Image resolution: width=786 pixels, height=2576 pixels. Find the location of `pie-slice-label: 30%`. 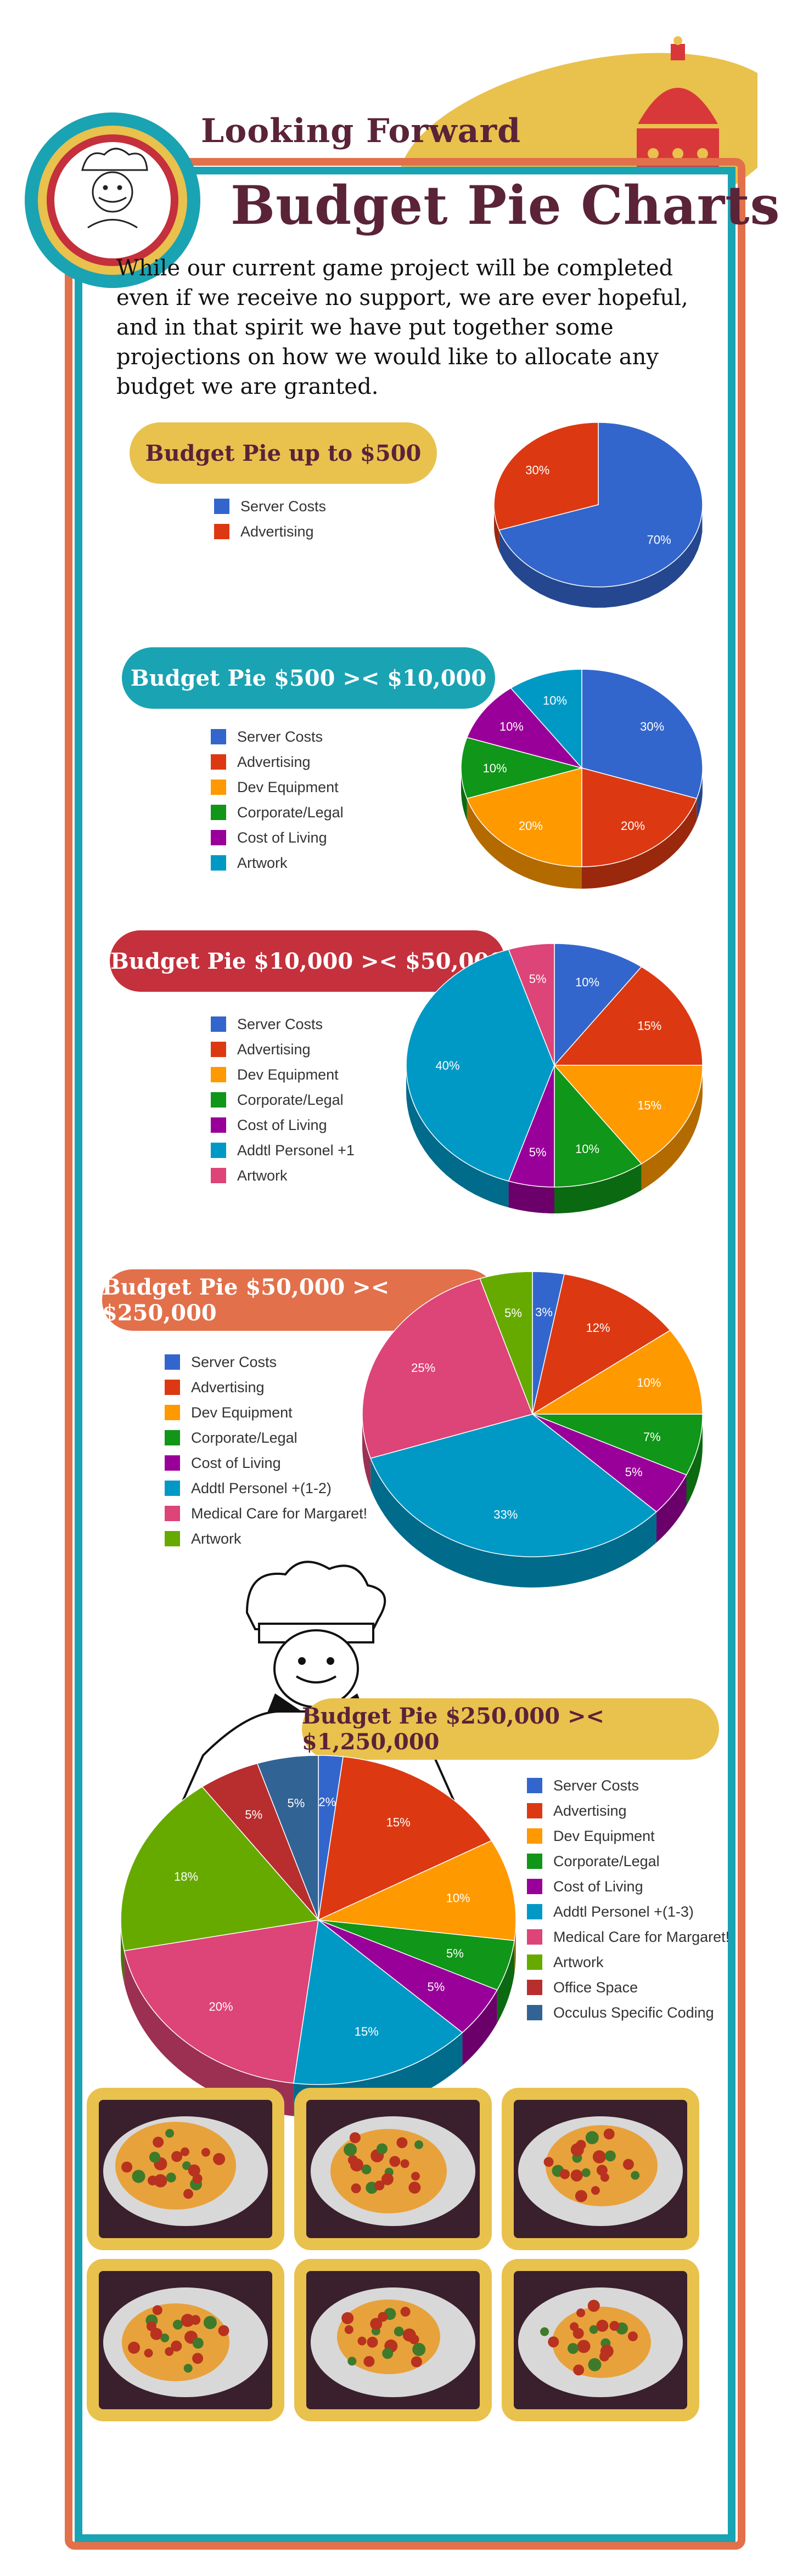

pie-slice-label: 30% is located at coordinates (537, 470).